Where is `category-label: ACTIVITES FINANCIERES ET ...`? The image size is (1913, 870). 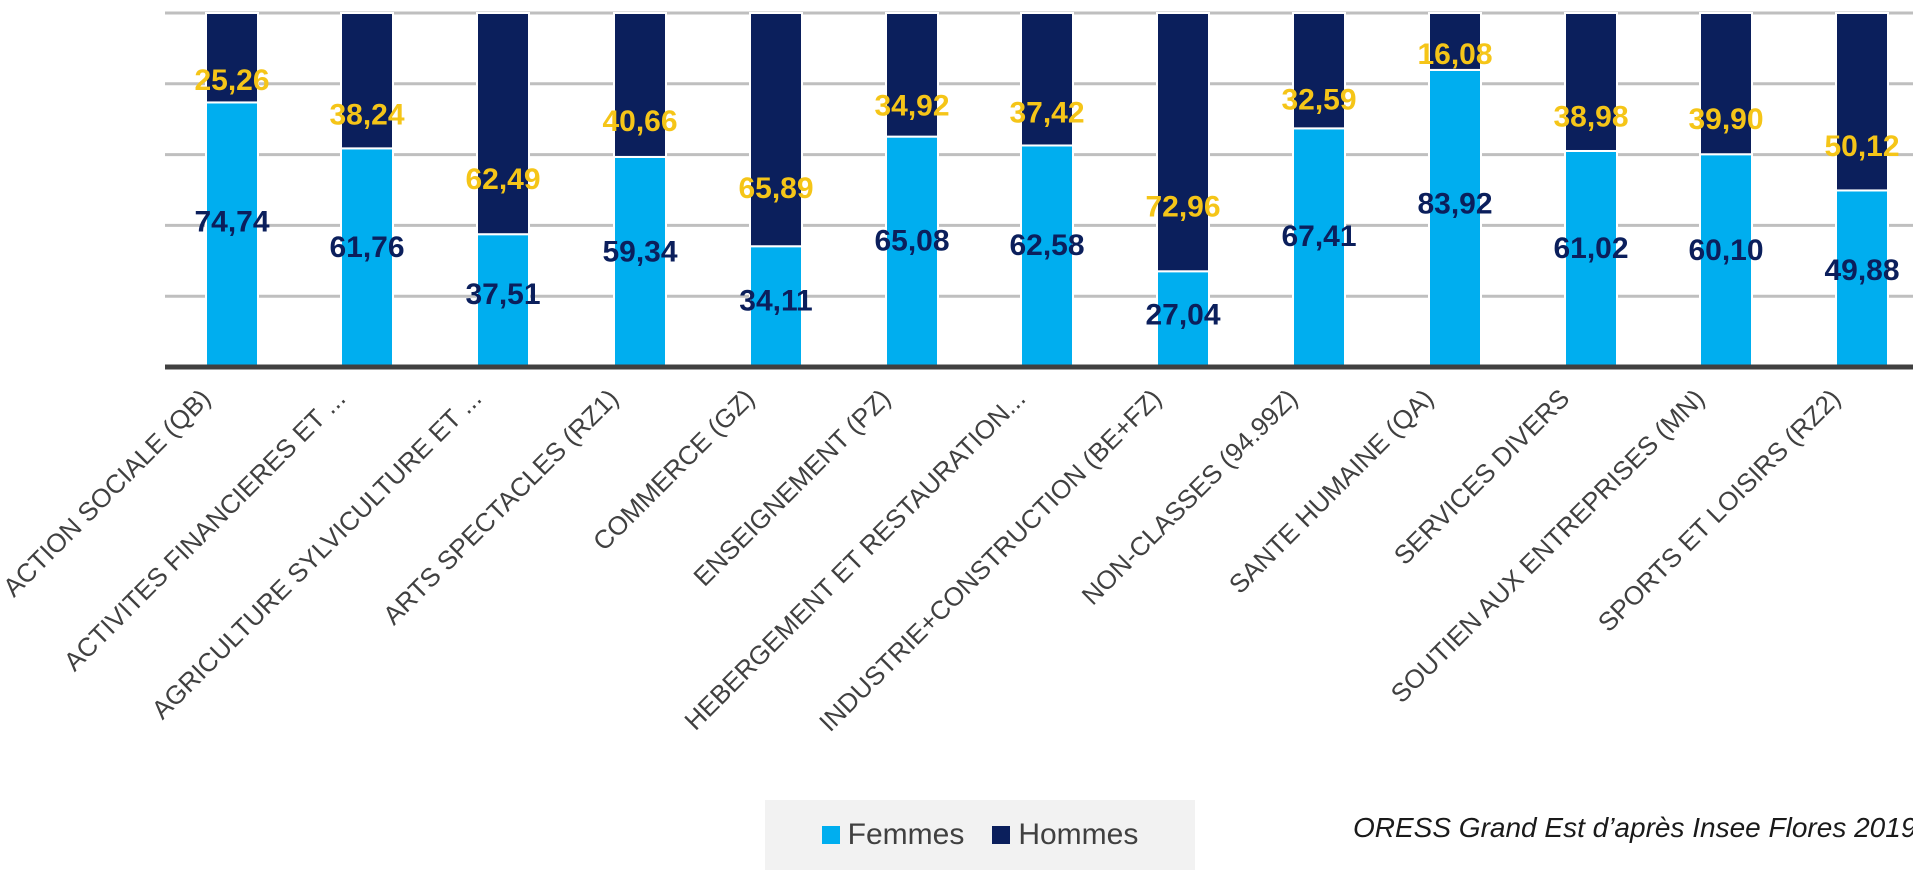
category-label: ACTIVITES FINANCIERES ET ... is located at coordinates (205, 530).